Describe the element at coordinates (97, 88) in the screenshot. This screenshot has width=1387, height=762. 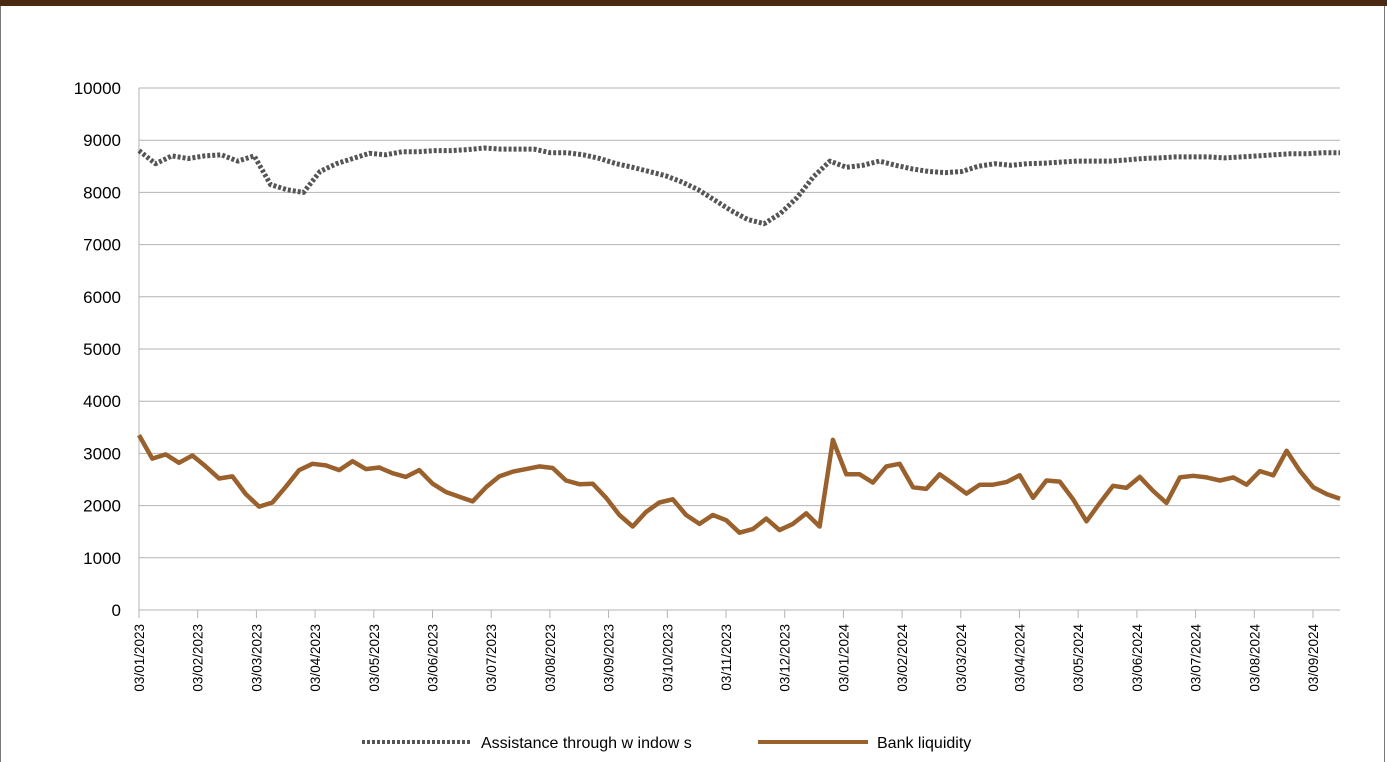
I see `y-tick-label: 10000` at that location.